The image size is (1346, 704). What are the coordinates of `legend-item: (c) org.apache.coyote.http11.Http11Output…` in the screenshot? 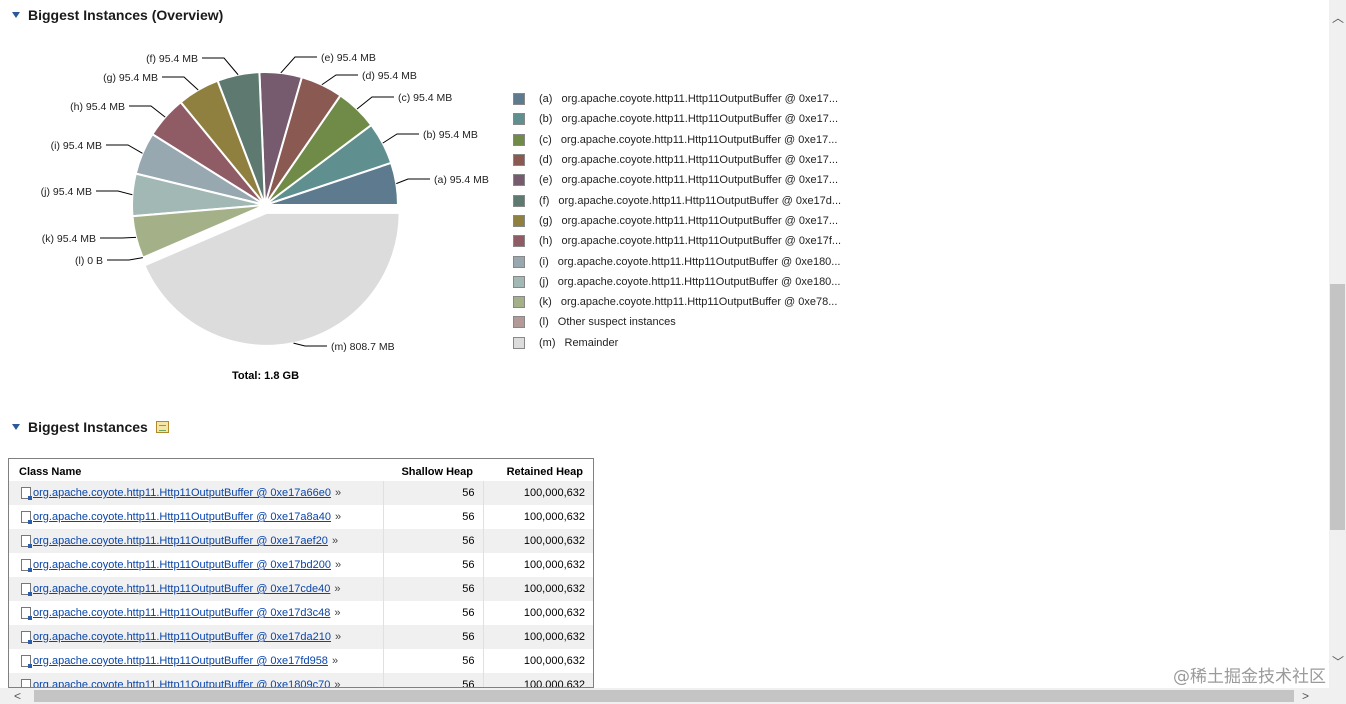 It's located at (677, 140).